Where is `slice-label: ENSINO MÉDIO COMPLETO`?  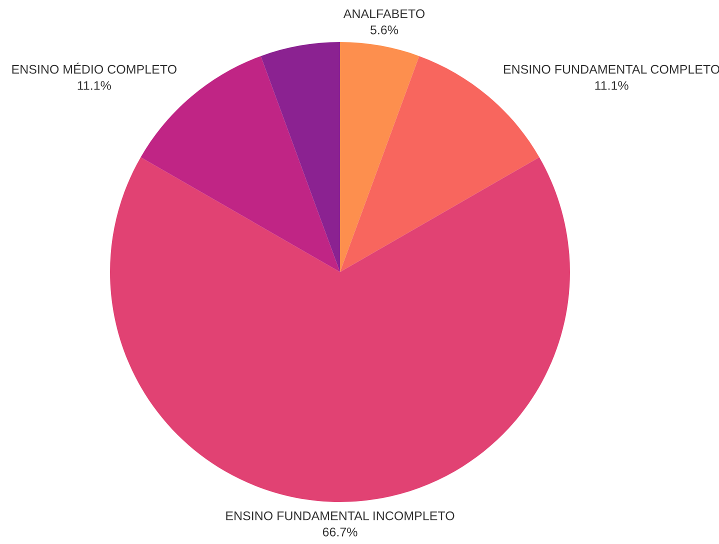 slice-label: ENSINO MÉDIO COMPLETO is located at coordinates (94, 68).